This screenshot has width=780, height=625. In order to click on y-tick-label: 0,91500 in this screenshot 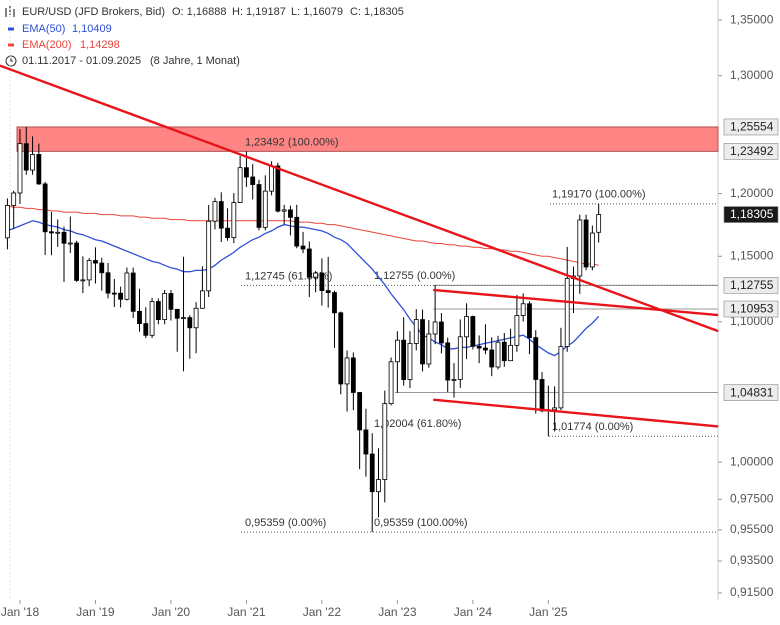, I will do `click(752, 592)`.